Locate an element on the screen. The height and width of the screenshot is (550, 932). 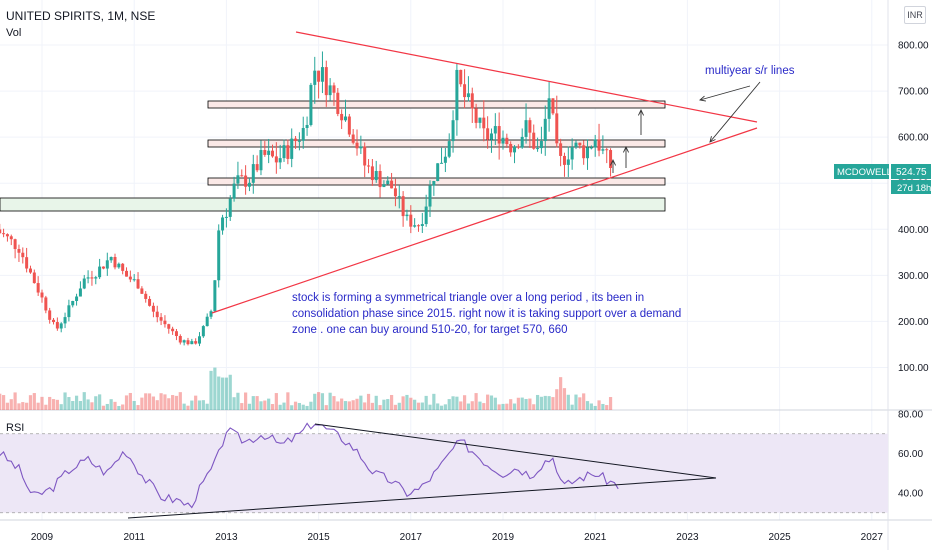
time-tick-label: 2011 is located at coordinates (134, 537).